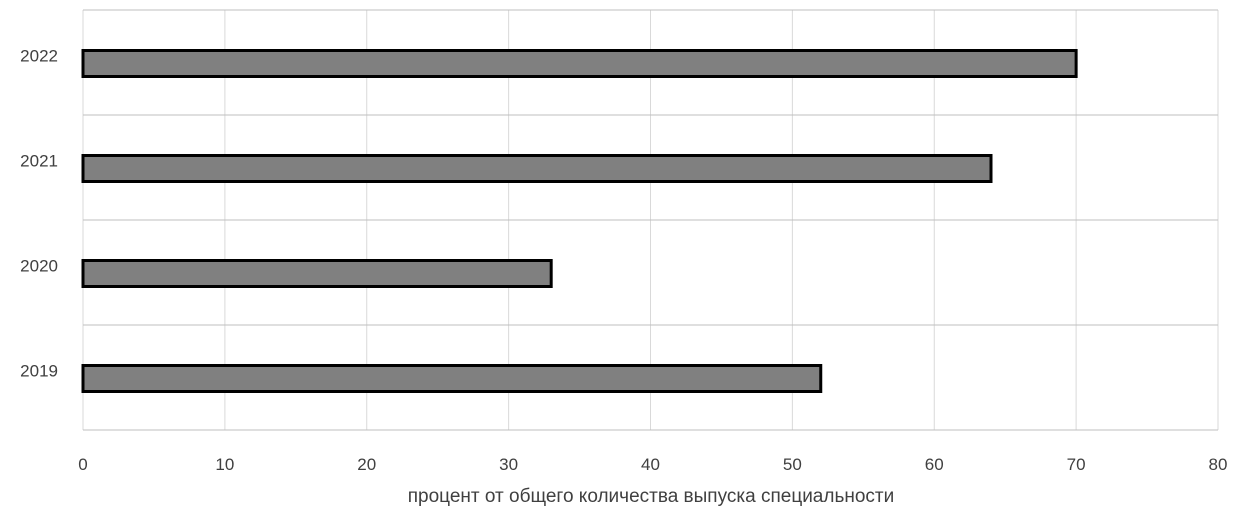  Describe the element at coordinates (934, 464) in the screenshot. I see `x-tick-label-60: 60` at that location.